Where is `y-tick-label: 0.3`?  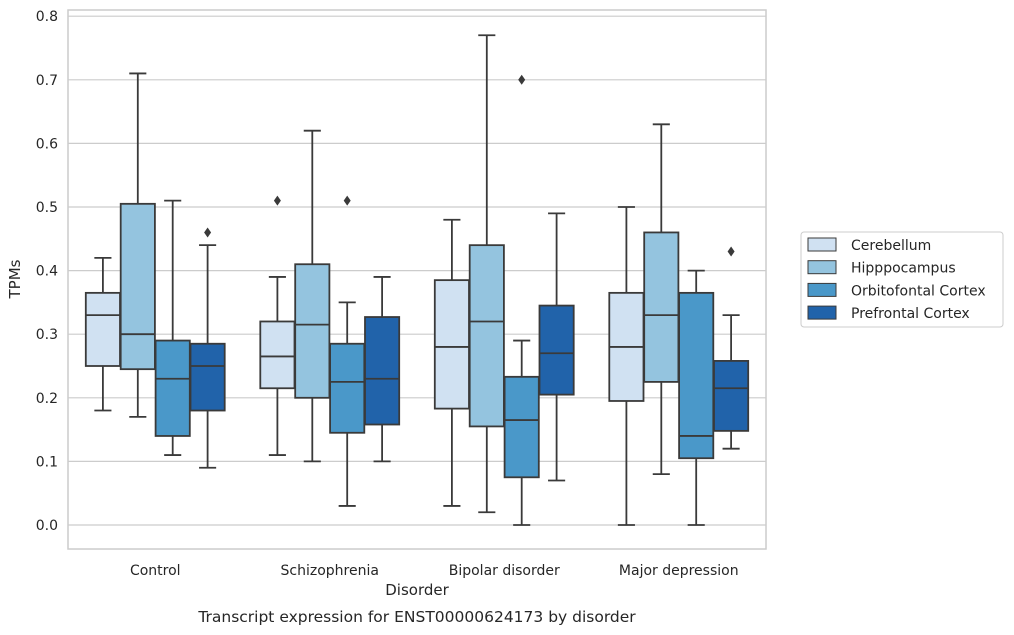 y-tick-label: 0.3 is located at coordinates (47, 335).